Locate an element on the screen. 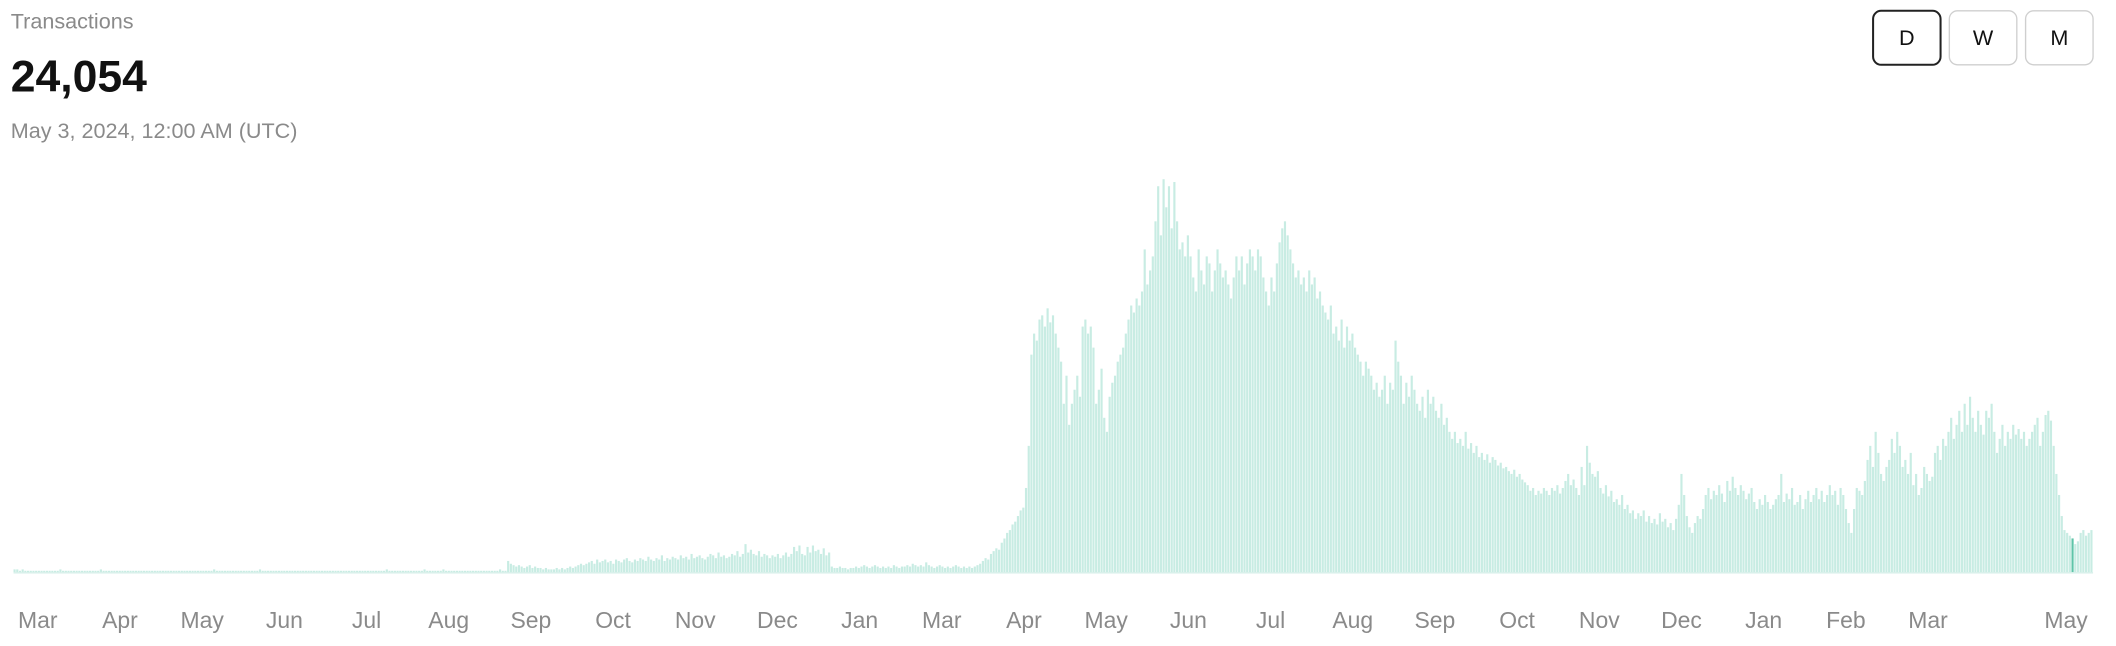 The width and height of the screenshot is (2116, 646). range-button: M is located at coordinates (2059, 38).